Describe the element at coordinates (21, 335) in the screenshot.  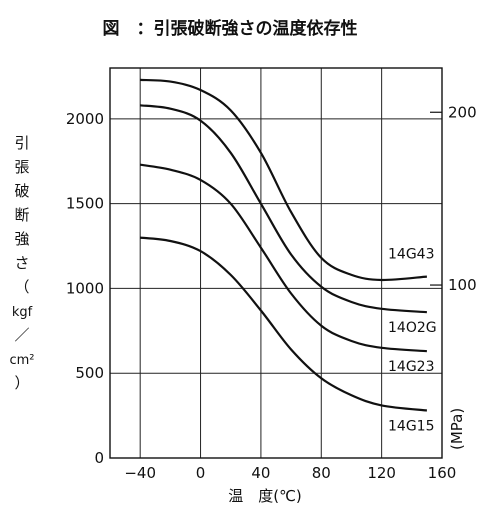
I see `y-axis-label-part: ／` at that location.